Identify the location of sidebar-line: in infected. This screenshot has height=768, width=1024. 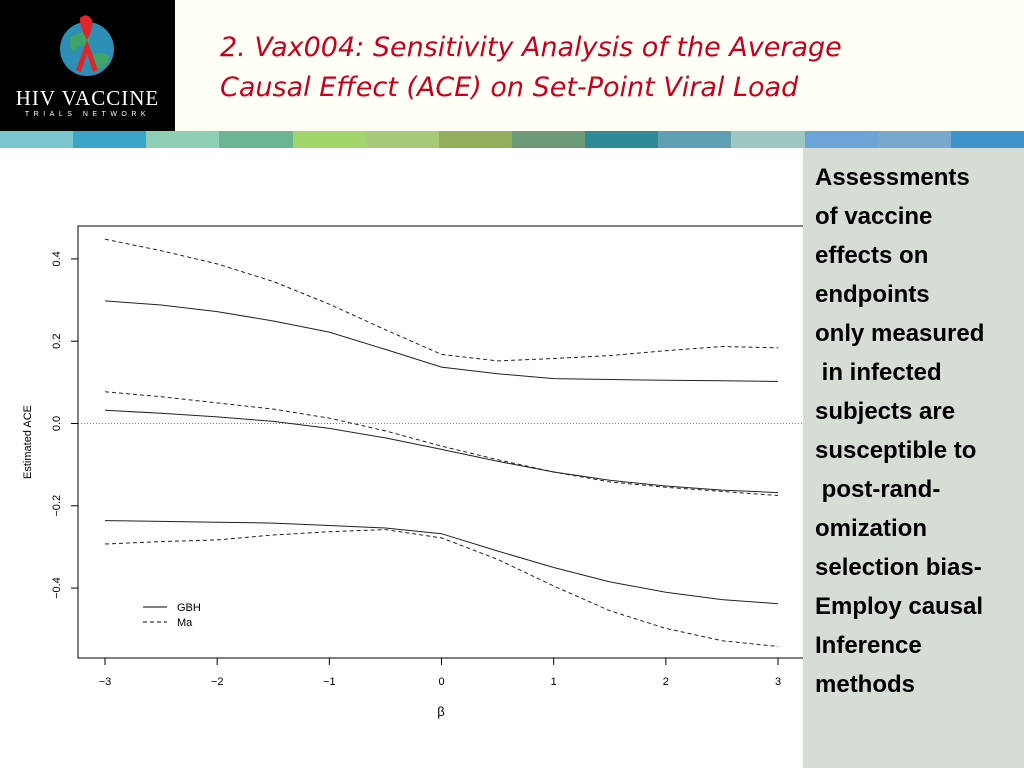
(878, 372).